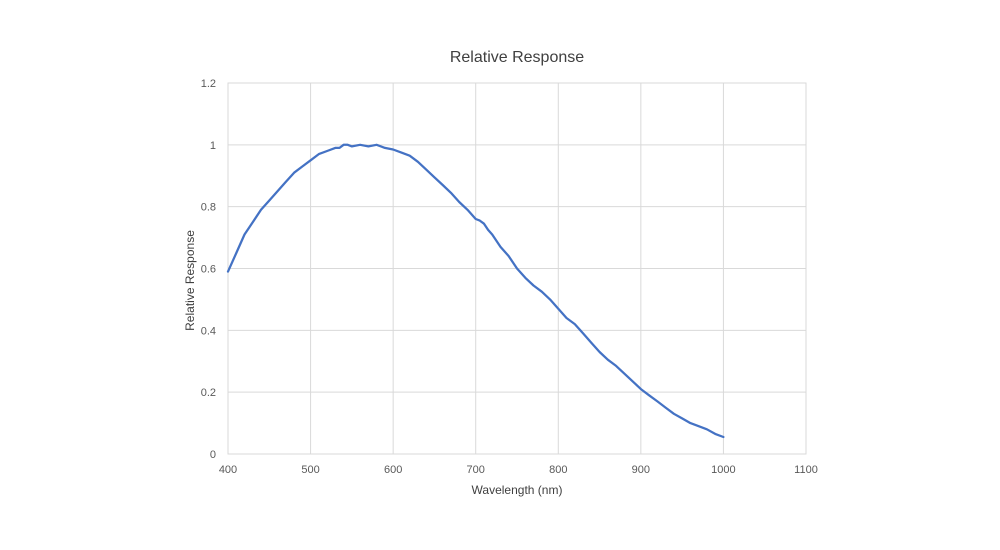  What do you see at coordinates (393, 470) in the screenshot?
I see `x-tick-label: 600` at bounding box center [393, 470].